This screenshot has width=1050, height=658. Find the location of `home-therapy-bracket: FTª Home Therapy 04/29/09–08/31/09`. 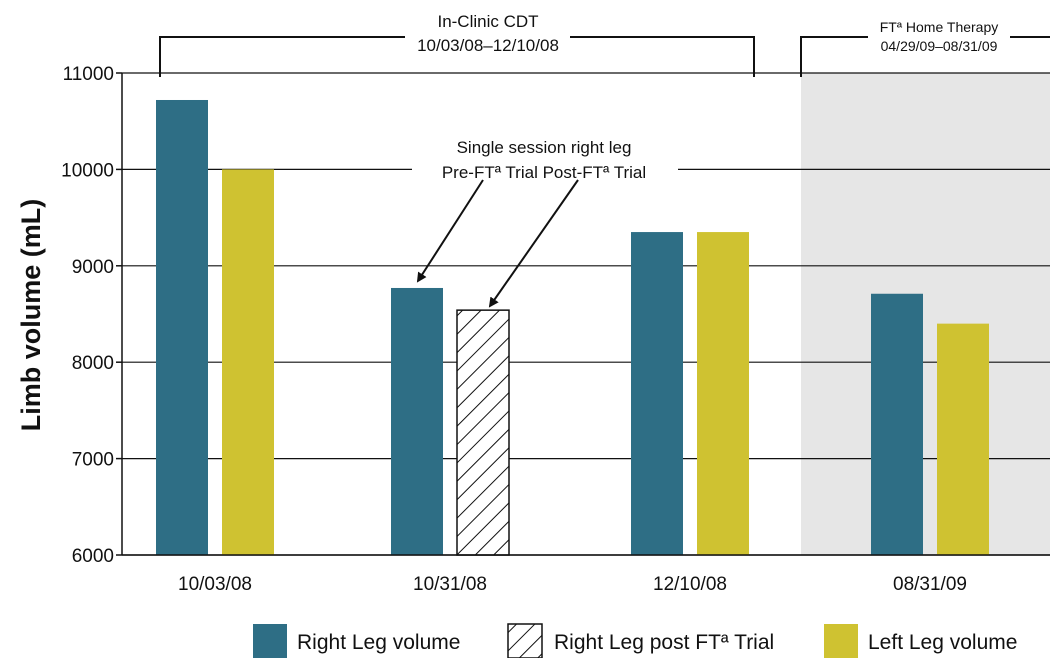

home-therapy-bracket: FTª Home Therapy 04/29/09–08/31/09 is located at coordinates (925, 48).